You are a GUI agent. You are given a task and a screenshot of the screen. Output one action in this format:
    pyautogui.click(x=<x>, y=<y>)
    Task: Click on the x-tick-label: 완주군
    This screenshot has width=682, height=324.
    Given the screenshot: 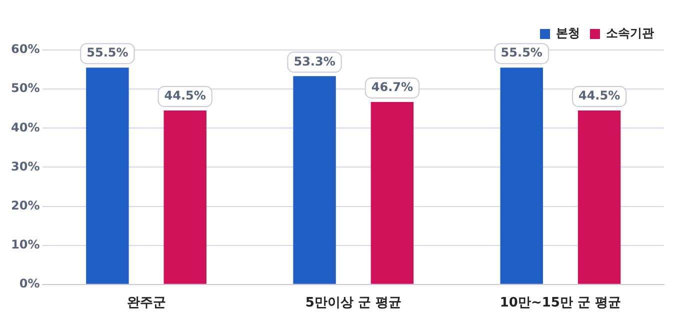 What is the action you would take?
    pyautogui.click(x=146, y=303)
    